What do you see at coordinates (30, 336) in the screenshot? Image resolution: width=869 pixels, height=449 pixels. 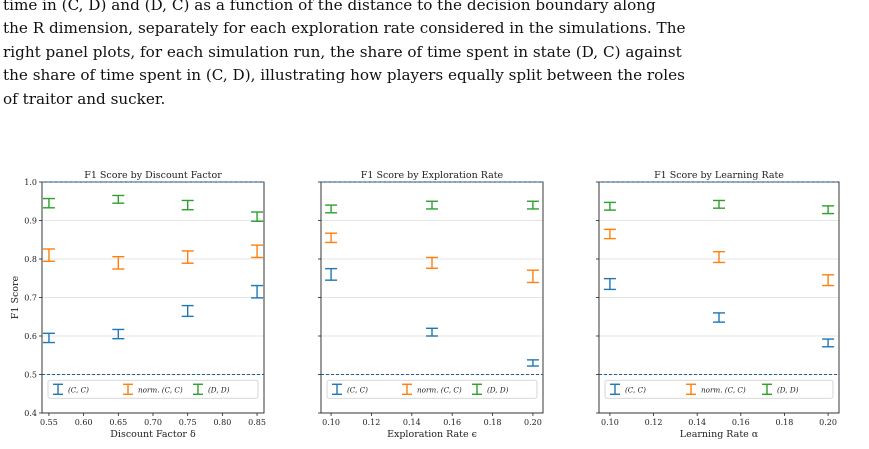 I see `y-tick-label: 0.6` at bounding box center [30, 336].